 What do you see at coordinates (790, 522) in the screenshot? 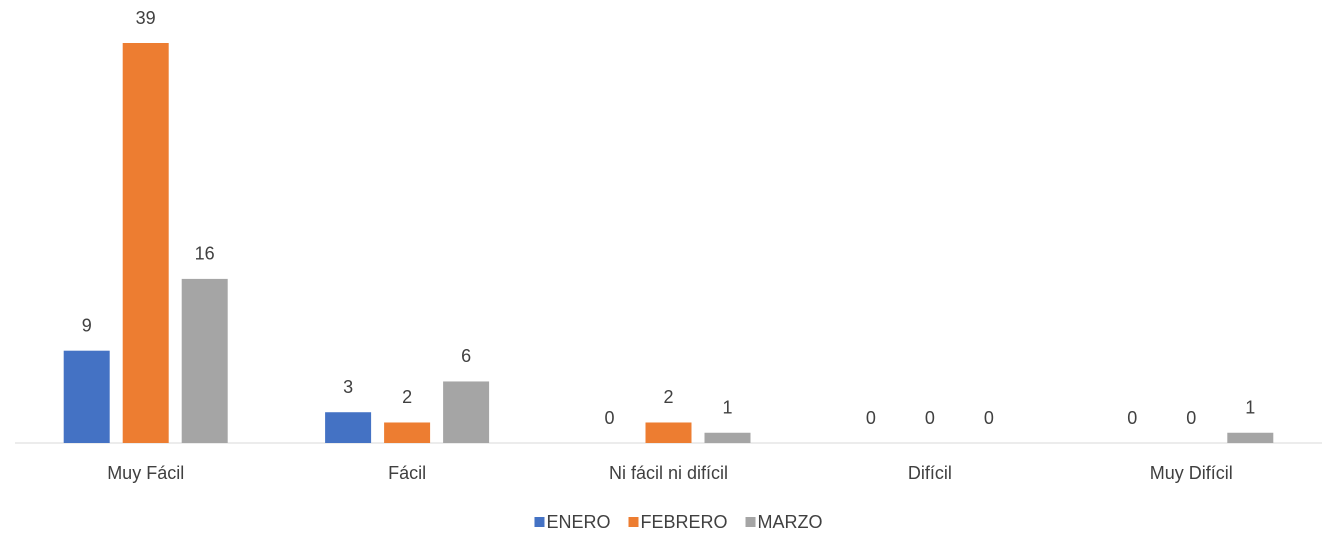
I see `legend-label: MARZO` at bounding box center [790, 522].